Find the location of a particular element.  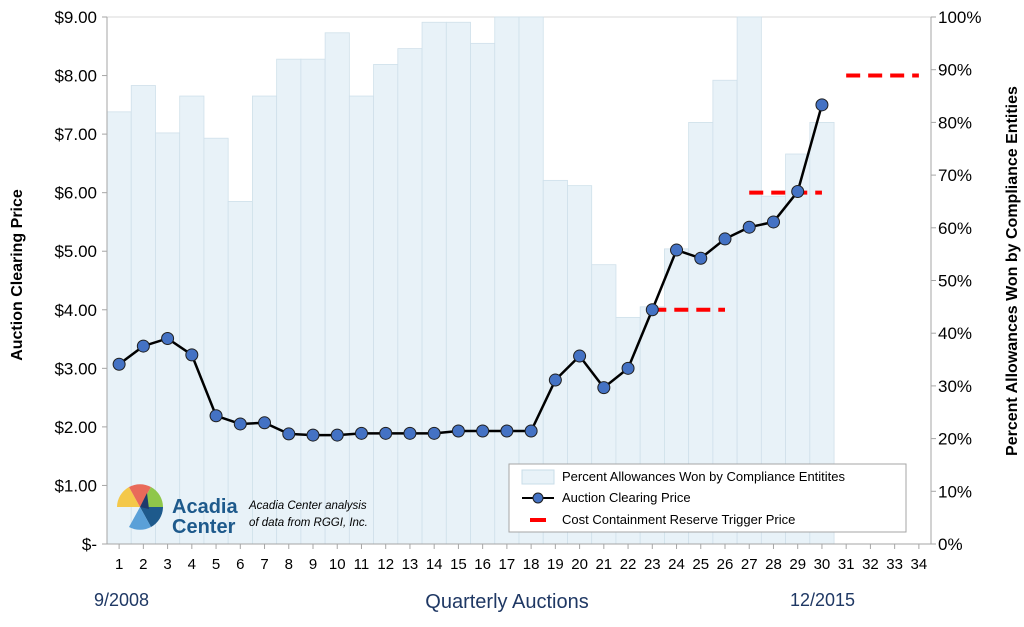

x-tick-label-23: 23 is located at coordinates (652, 564).